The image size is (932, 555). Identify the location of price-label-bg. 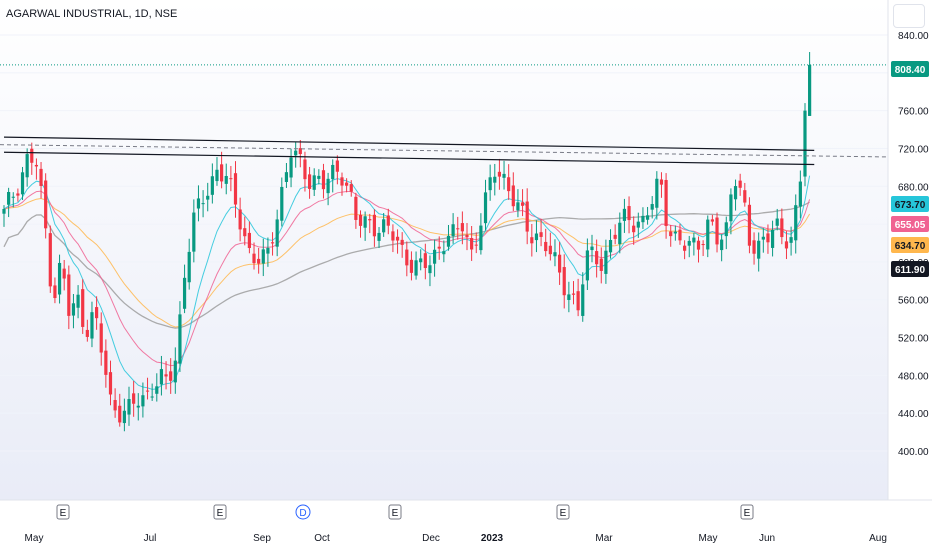
(910, 269).